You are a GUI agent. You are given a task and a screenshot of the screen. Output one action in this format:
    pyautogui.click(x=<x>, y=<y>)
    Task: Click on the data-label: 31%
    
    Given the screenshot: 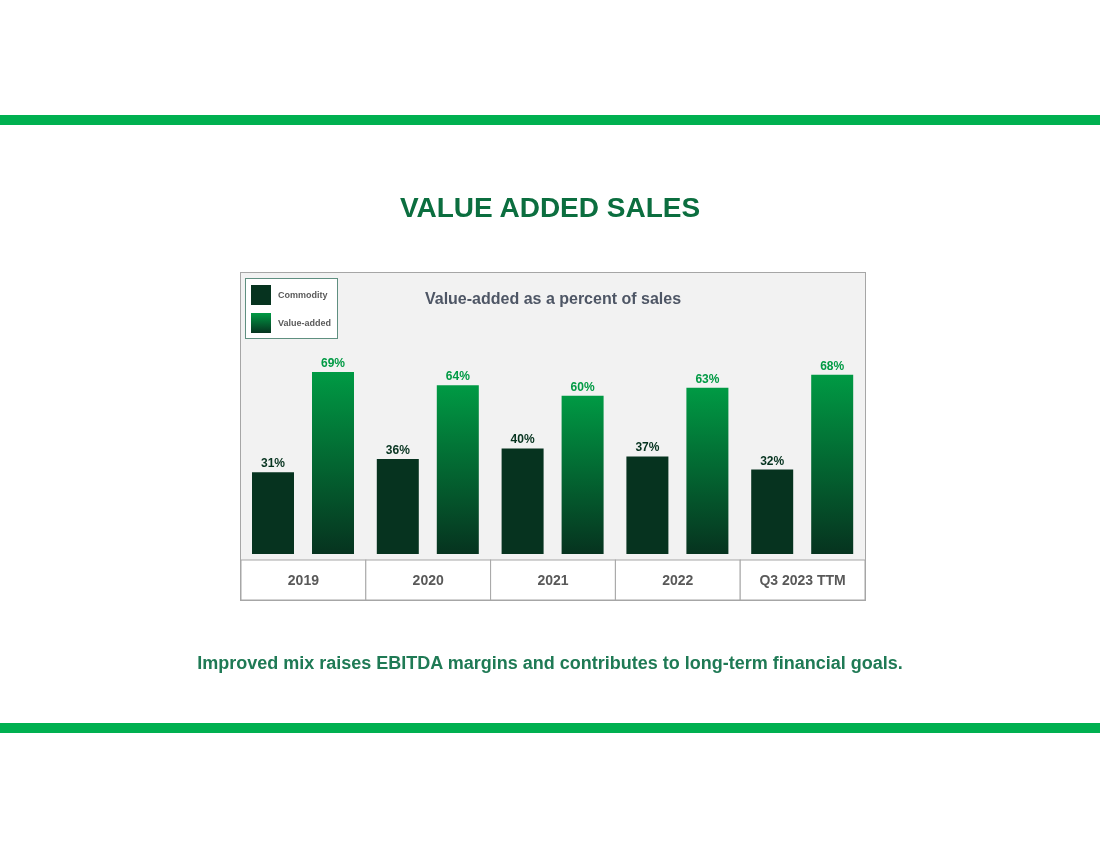 What is the action you would take?
    pyautogui.click(x=273, y=463)
    